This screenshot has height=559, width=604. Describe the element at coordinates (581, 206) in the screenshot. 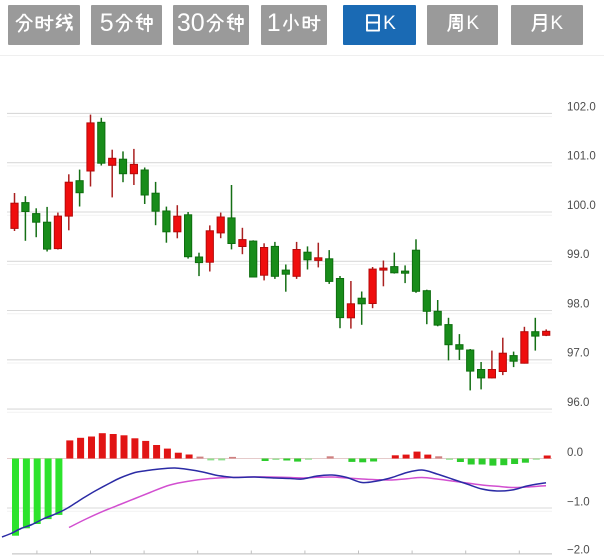

I see `svg-text: 100.0` at that location.